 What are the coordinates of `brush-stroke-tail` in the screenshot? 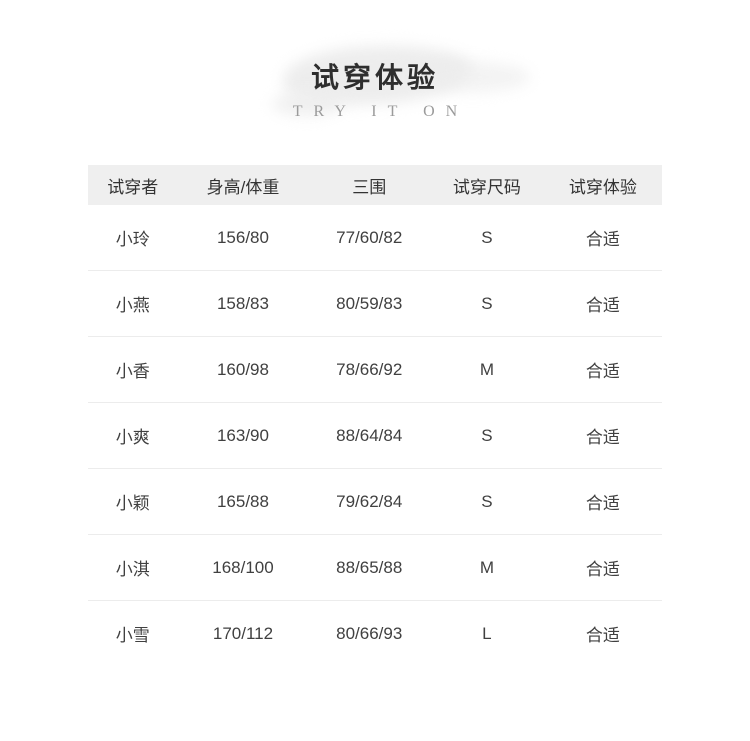 It's located at (307, 104).